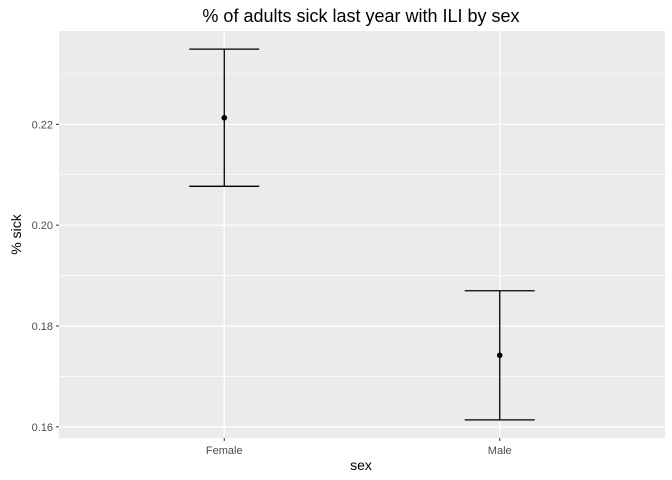 The image size is (672, 480). I want to click on y-axis-title: % sick, so click(16, 233).